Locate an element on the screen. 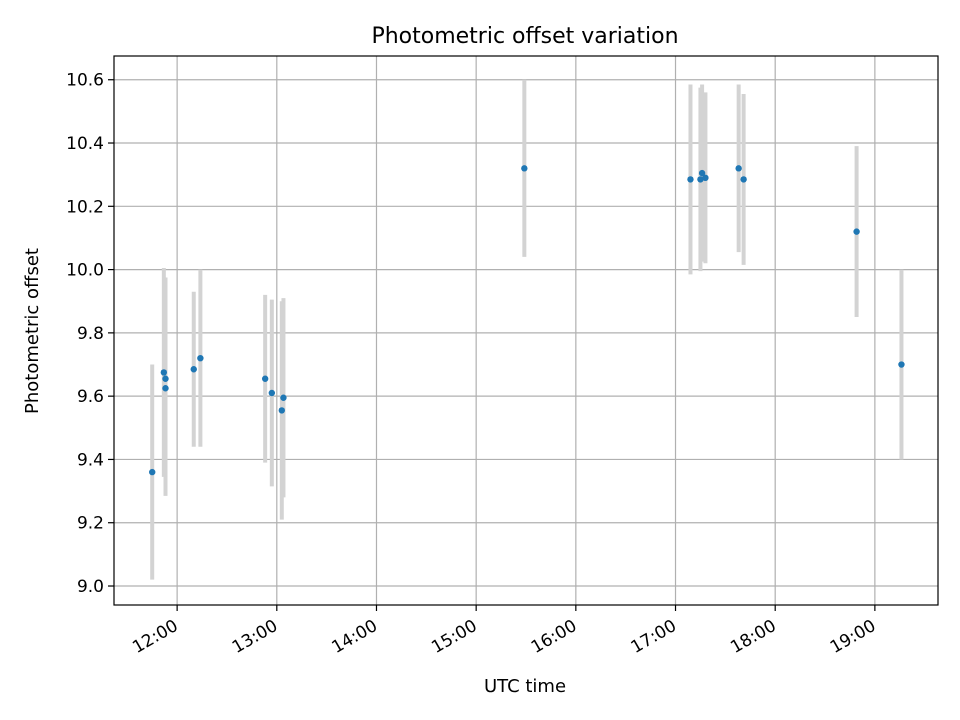 Image resolution: width=960 pixels, height=720 pixels. y-axis-label: Photometric offset is located at coordinates (32, 331).